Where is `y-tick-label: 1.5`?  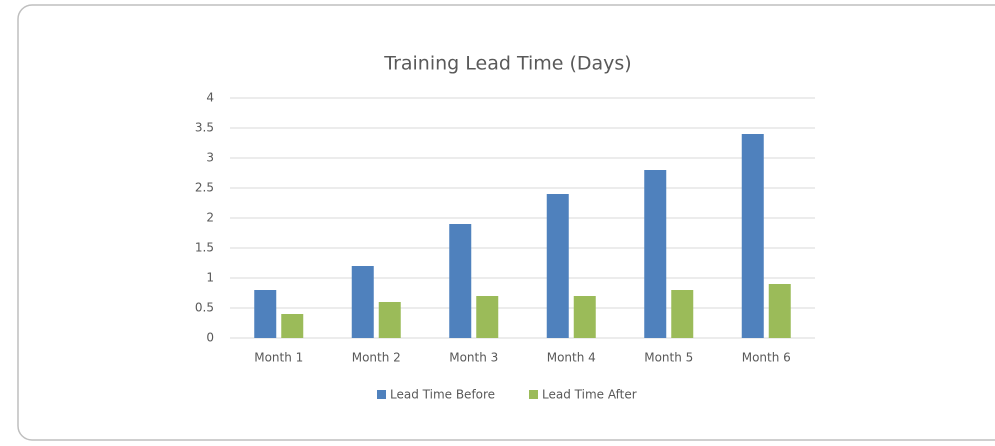
y-tick-label: 1.5 is located at coordinates (204, 248).